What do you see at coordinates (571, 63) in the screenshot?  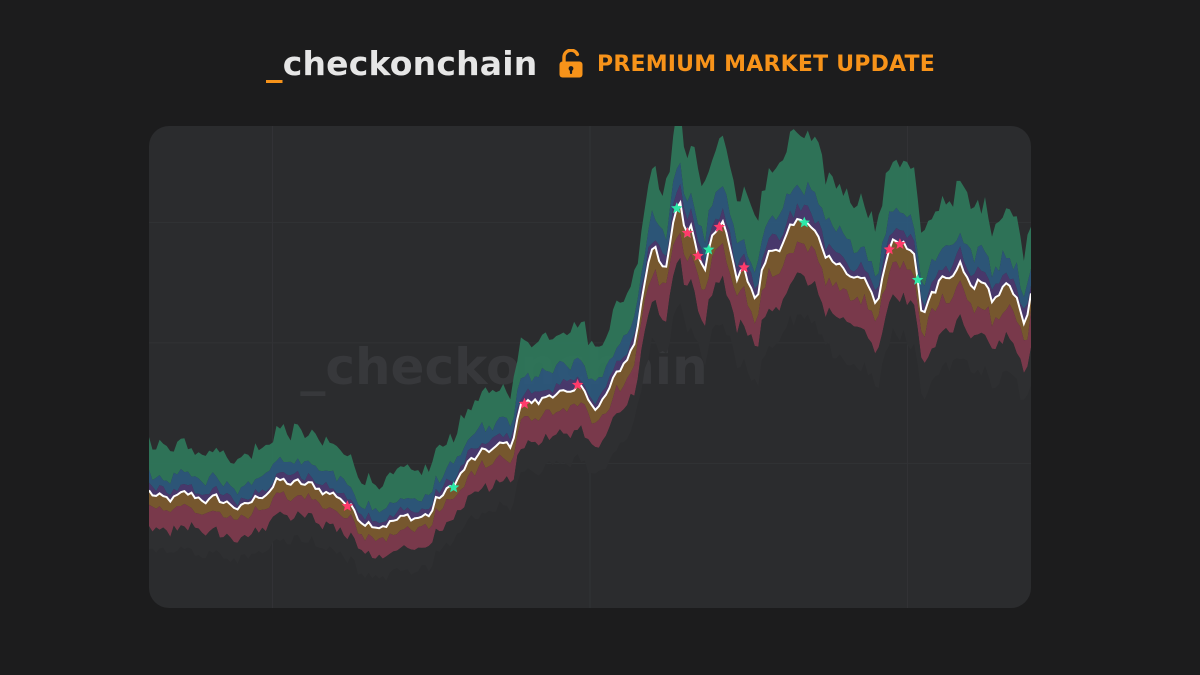 I see `unlocked-padlock-icon` at bounding box center [571, 63].